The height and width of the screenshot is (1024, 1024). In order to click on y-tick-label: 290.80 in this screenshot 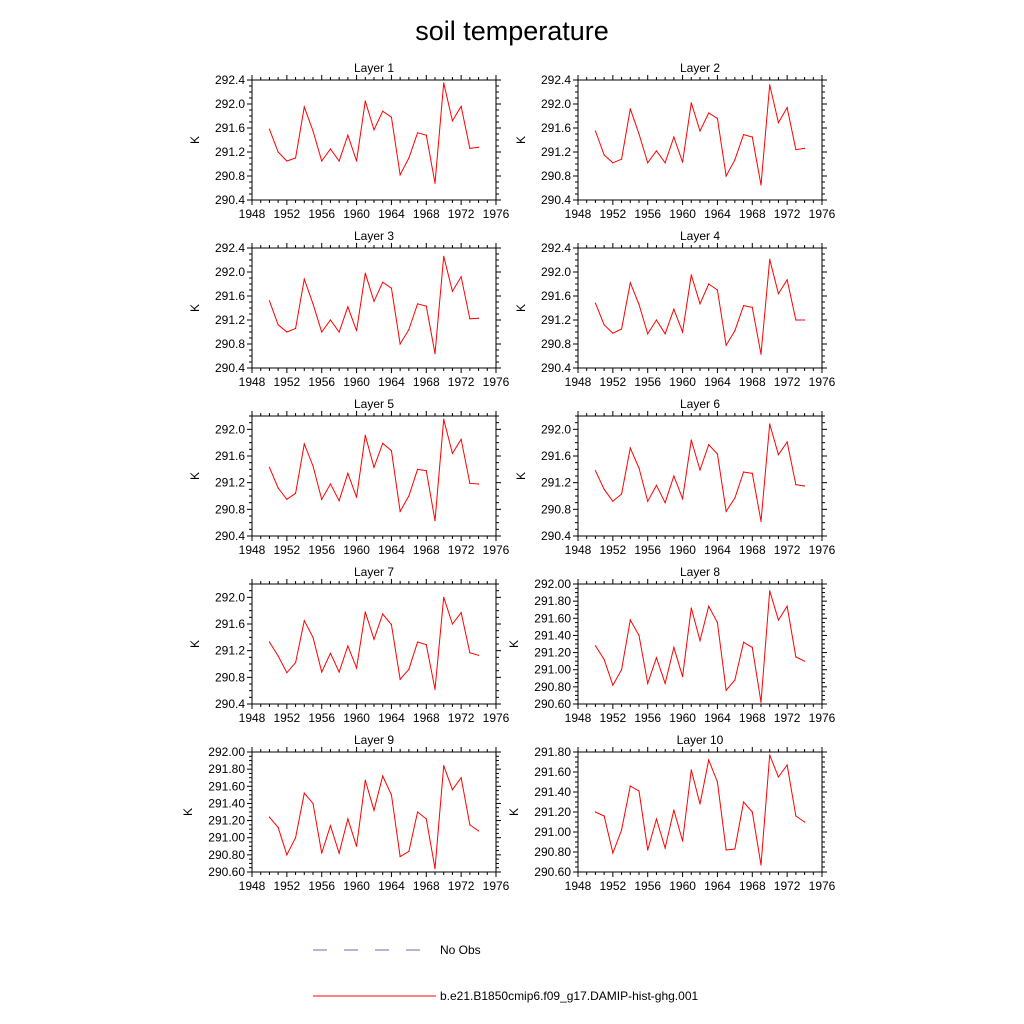, I will do `click(552, 852)`.